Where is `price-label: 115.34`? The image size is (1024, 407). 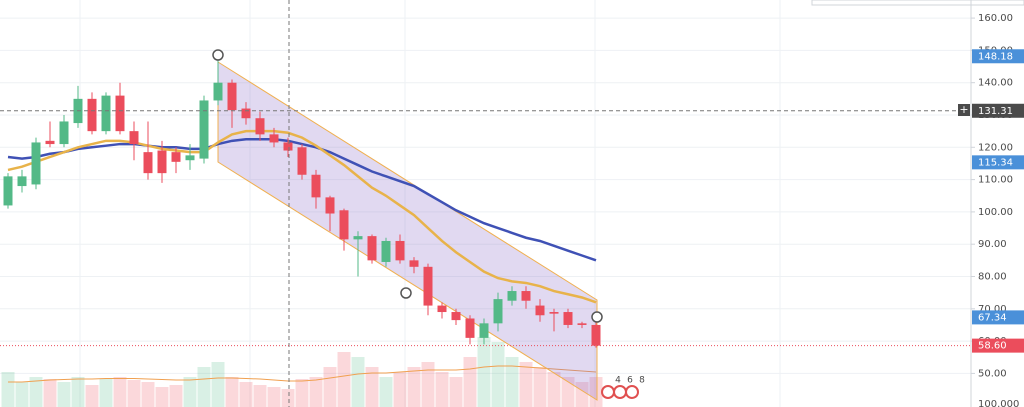
price-label: 115.34 is located at coordinates (995, 162).